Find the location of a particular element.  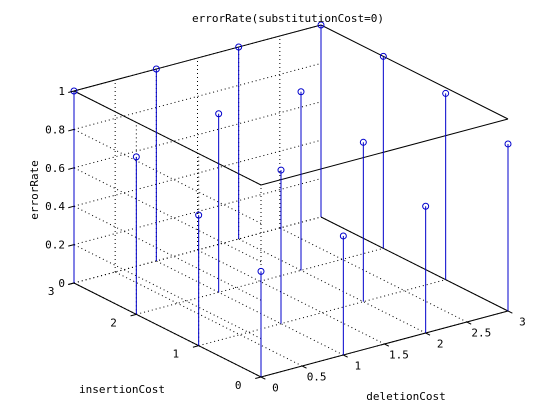

x-tick-label: 2.5 is located at coordinates (481, 332).